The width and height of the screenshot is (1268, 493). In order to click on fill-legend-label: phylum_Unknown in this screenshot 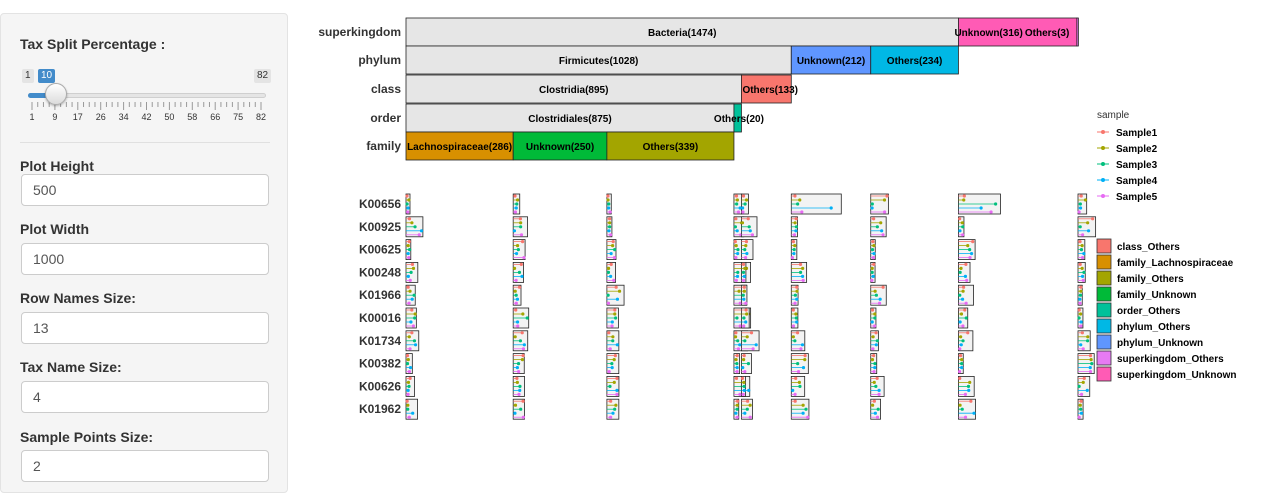, I will do `click(1160, 343)`.